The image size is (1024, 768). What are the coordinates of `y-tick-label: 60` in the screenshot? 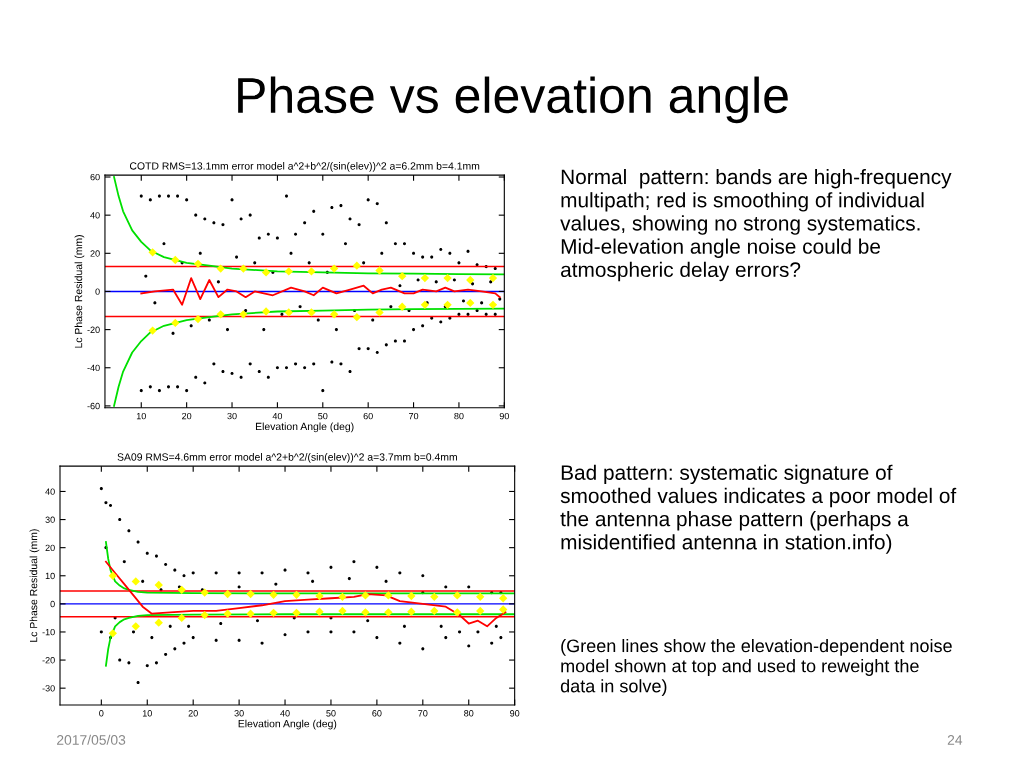 It's located at (95, 177).